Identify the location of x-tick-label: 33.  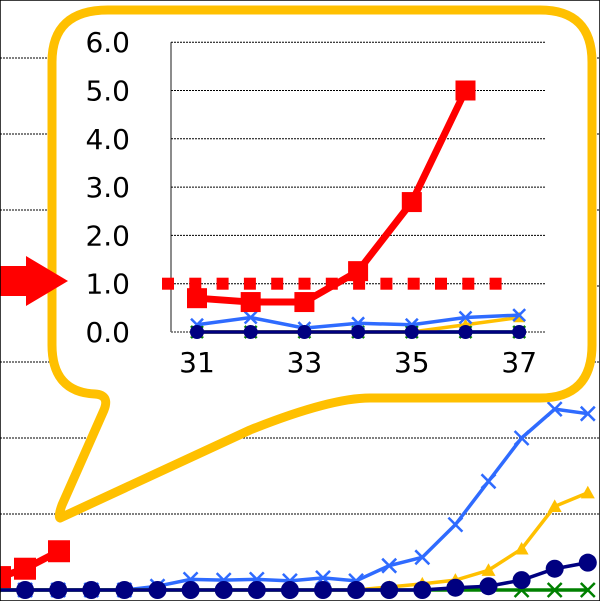
(305, 362).